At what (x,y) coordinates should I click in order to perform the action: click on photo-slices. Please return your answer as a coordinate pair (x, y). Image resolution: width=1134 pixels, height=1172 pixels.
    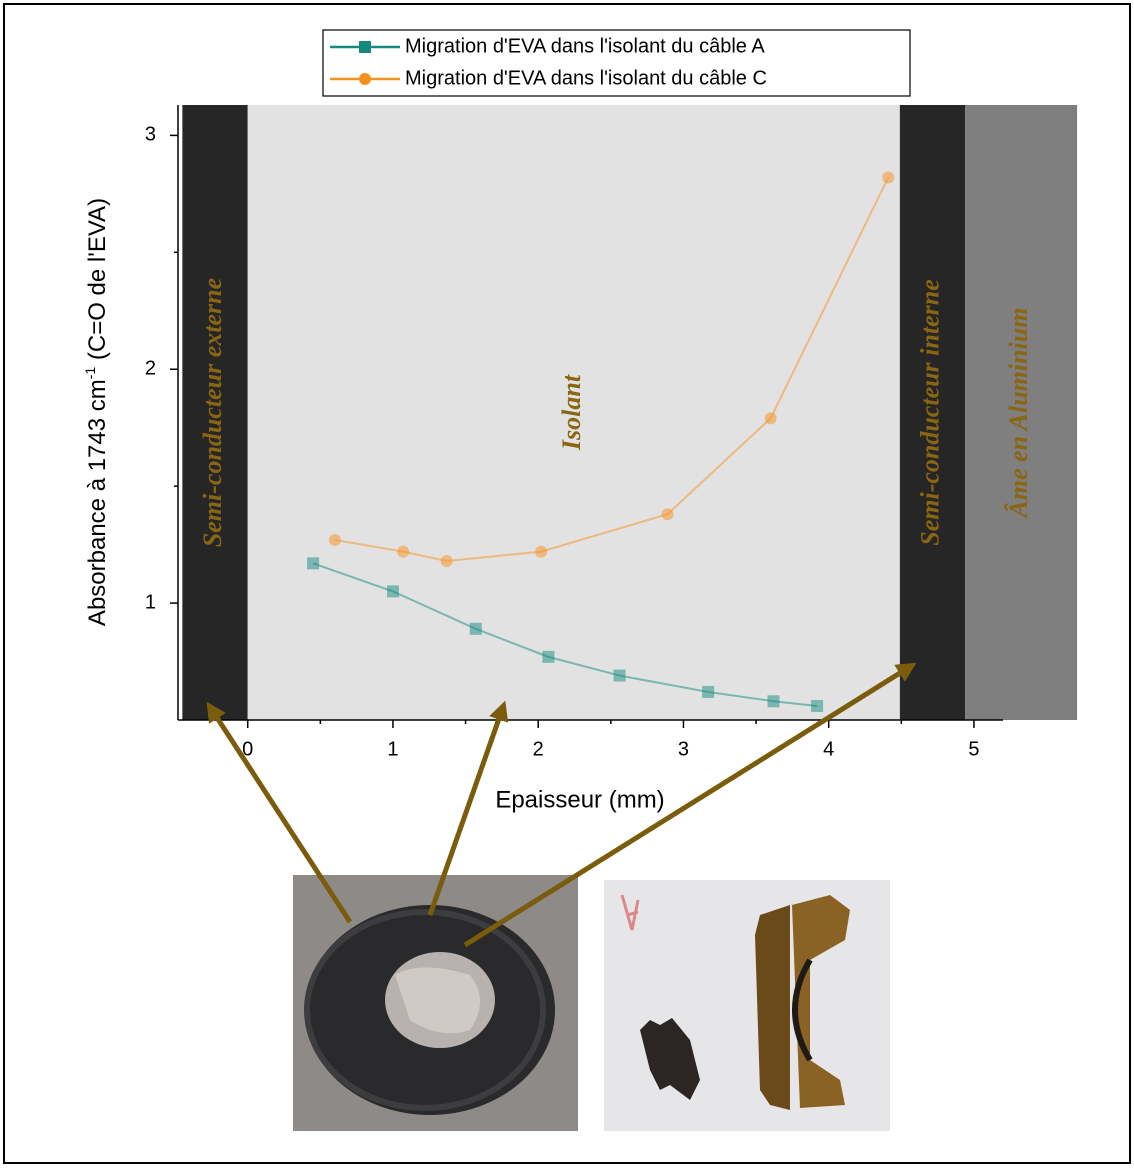
    Looking at the image, I should click on (747, 1005).